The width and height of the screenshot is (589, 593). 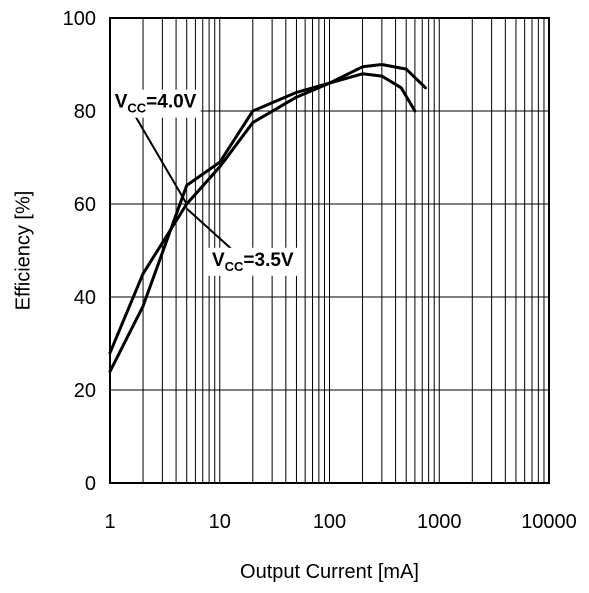 What do you see at coordinates (23, 251) in the screenshot?
I see `y-axis-label: Efficiency [%]` at bounding box center [23, 251].